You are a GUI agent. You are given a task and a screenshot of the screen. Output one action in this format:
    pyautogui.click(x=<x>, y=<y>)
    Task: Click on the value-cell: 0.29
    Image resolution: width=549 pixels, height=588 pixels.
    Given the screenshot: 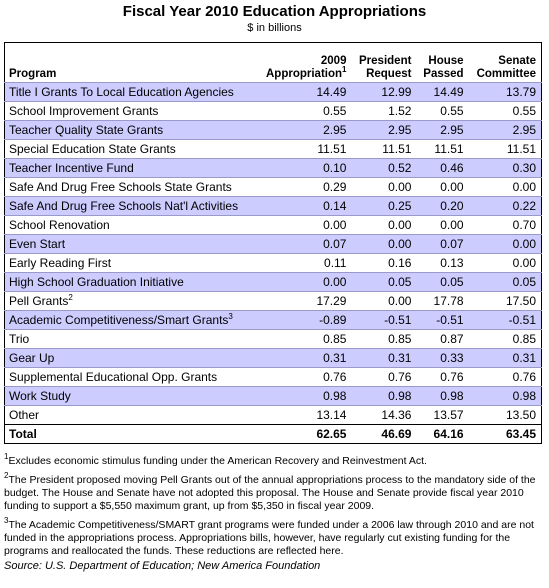 What is the action you would take?
    pyautogui.click(x=335, y=186)
    